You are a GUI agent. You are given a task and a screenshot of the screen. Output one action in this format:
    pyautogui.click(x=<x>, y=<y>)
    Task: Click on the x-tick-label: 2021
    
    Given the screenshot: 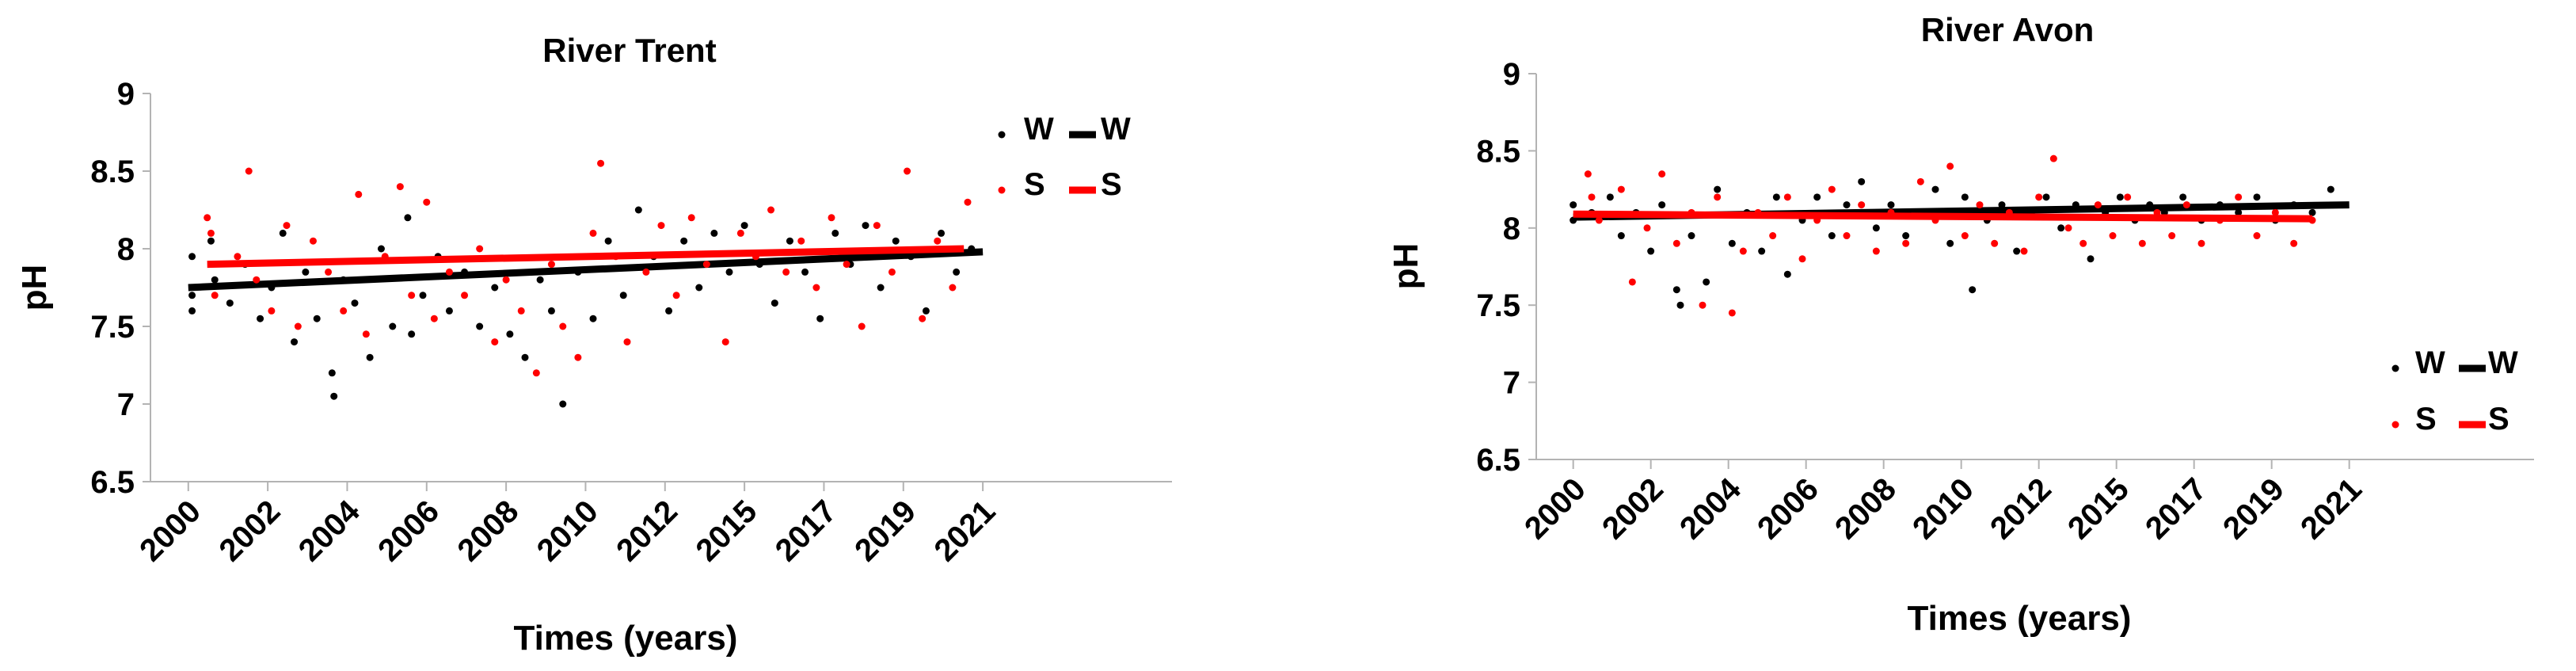 What is the action you would take?
    pyautogui.click(x=2331, y=509)
    